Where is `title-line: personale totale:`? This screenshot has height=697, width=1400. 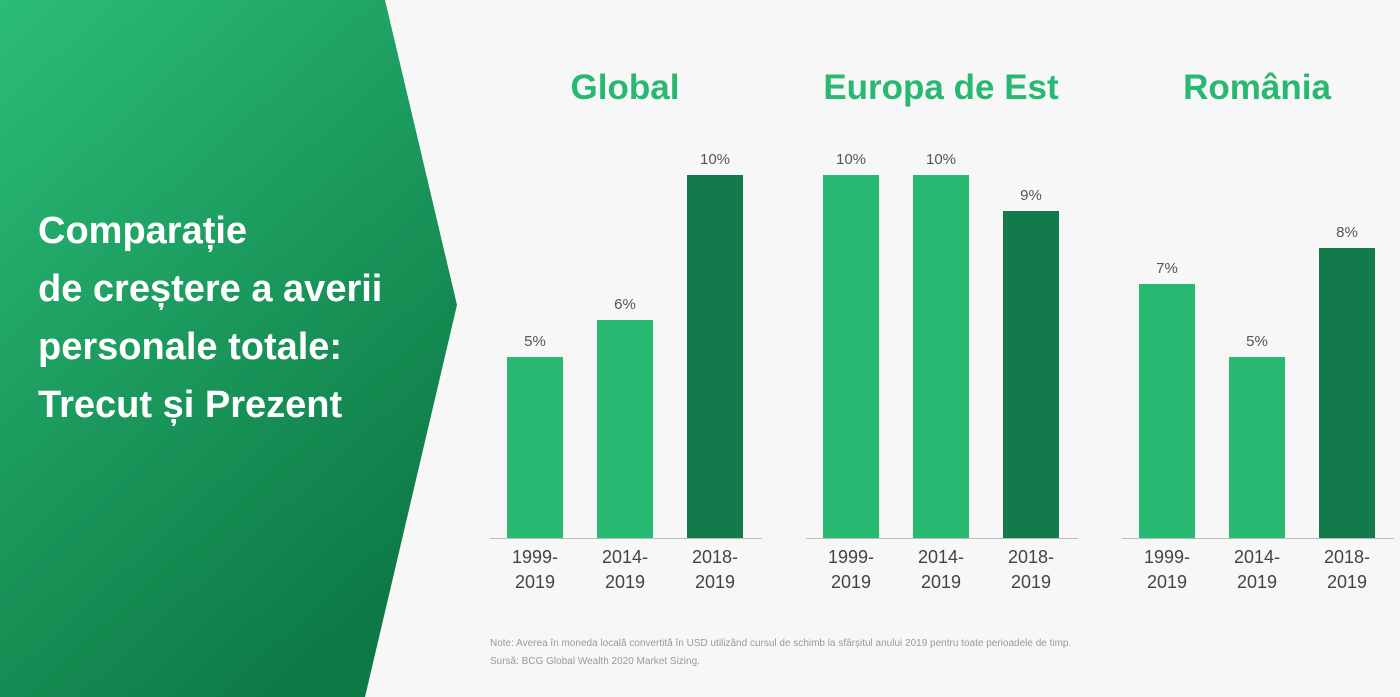 title-line: personale totale: is located at coordinates (190, 347).